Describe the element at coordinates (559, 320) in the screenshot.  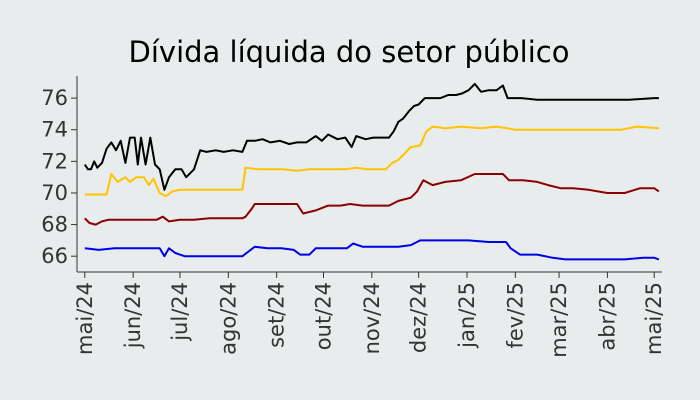
I see `x-tick-label: mar/25` at that location.